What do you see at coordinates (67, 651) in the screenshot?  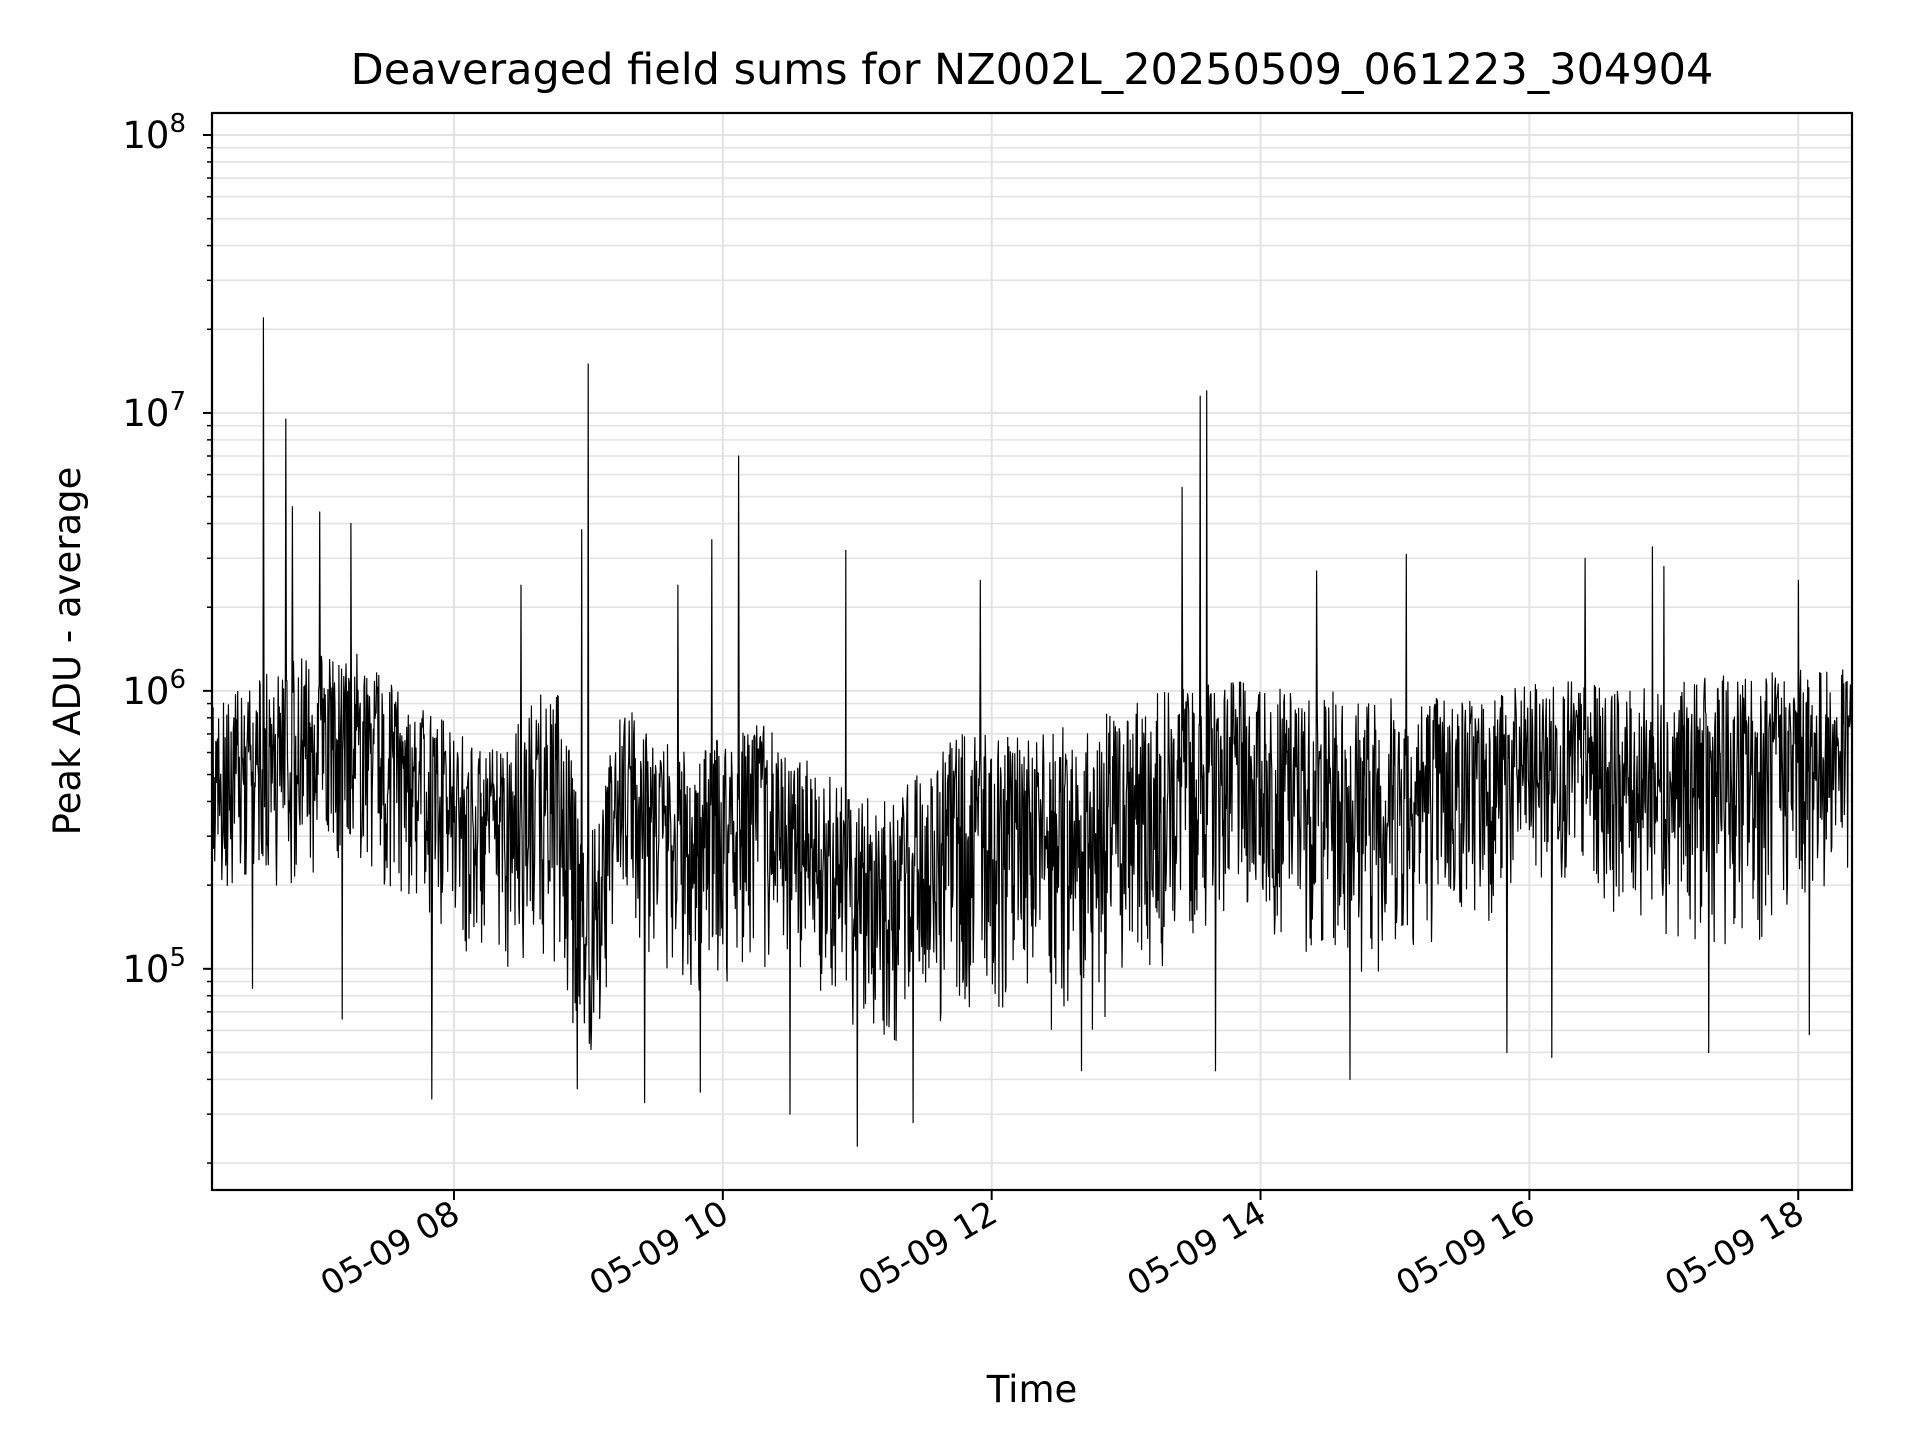 I see `y-axis-label: Peak ADU - average` at bounding box center [67, 651].